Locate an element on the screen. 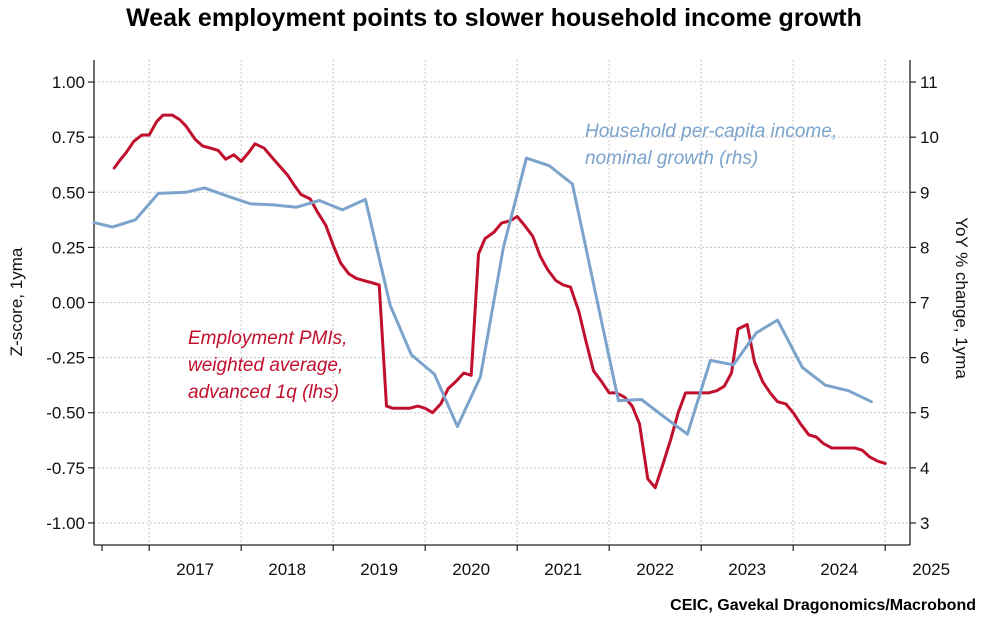  x-tick-label: 2022 is located at coordinates (655, 569).